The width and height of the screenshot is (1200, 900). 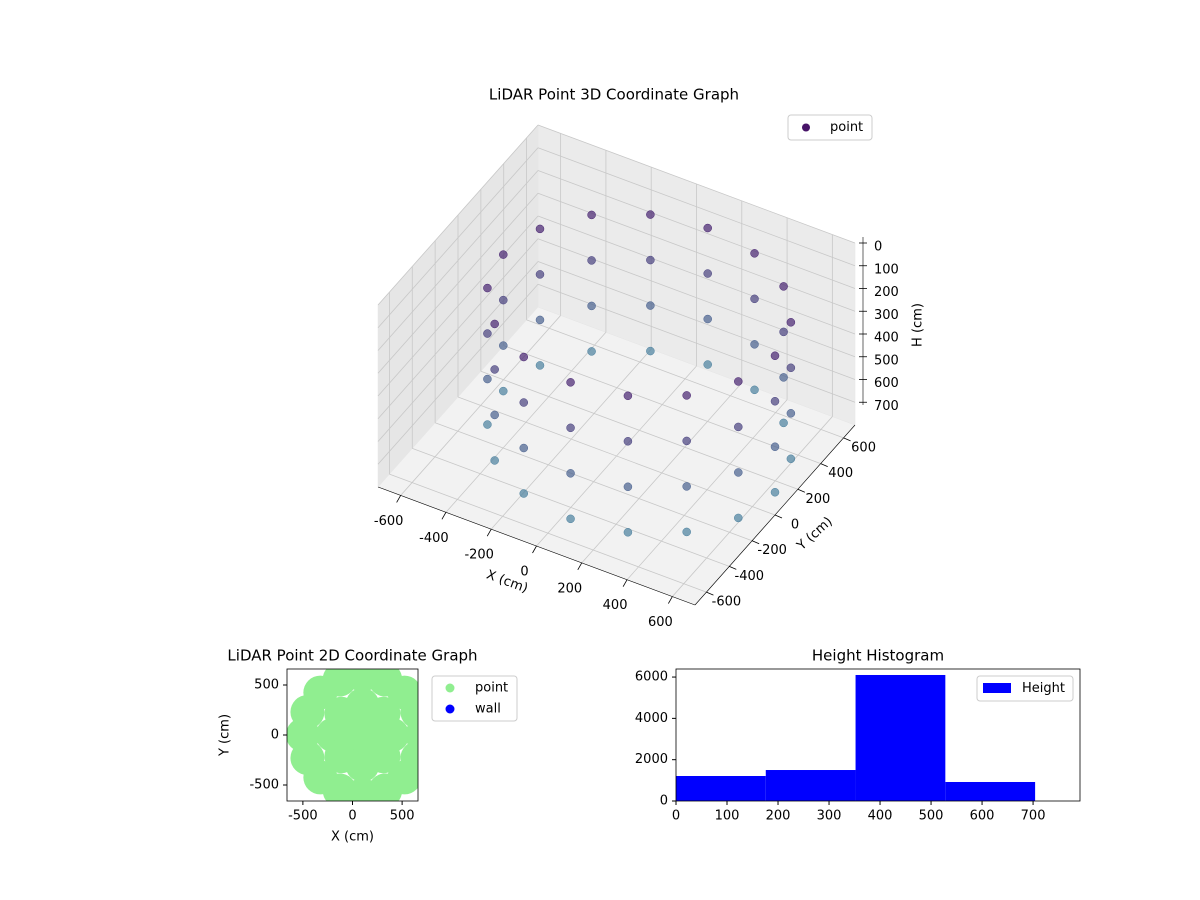 What do you see at coordinates (352, 837) in the screenshot?
I see `x-axis-label: X (cm)` at bounding box center [352, 837].